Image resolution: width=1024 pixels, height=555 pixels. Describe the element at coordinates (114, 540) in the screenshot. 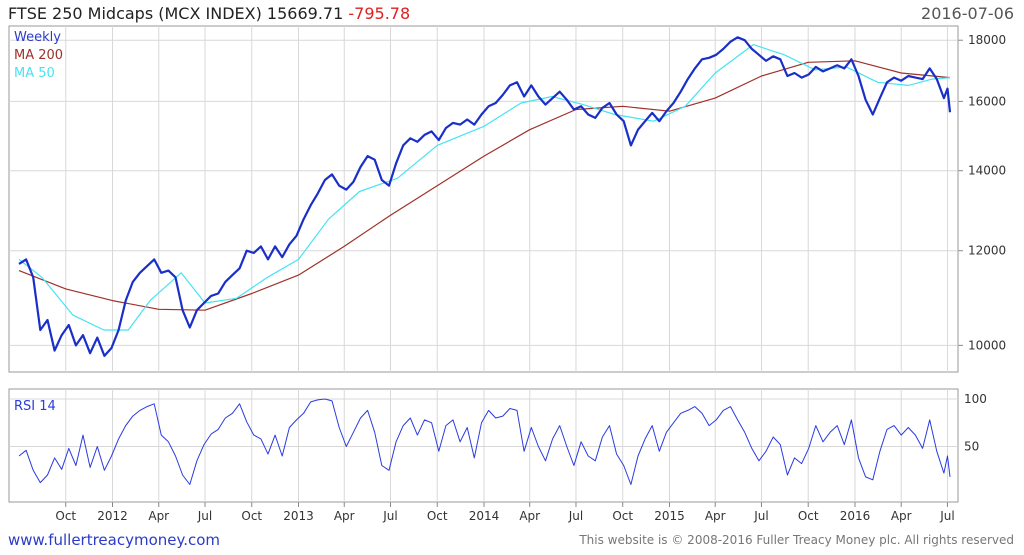

I see `site-link: www.fullertreacymoney.com` at that location.